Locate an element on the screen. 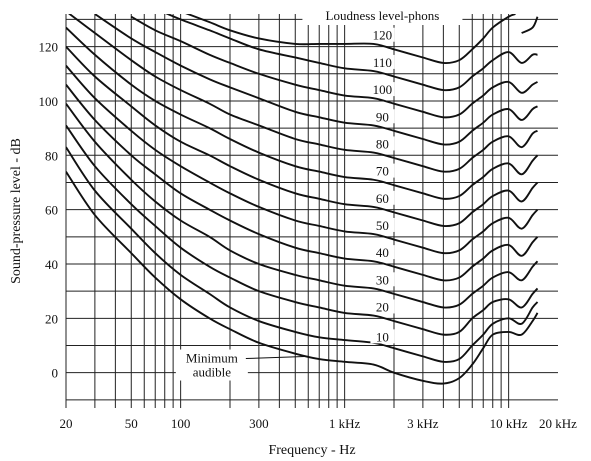 Image resolution: width=591 pixels, height=461 pixels. x-tick-label: 10 kHz is located at coordinates (509, 423).